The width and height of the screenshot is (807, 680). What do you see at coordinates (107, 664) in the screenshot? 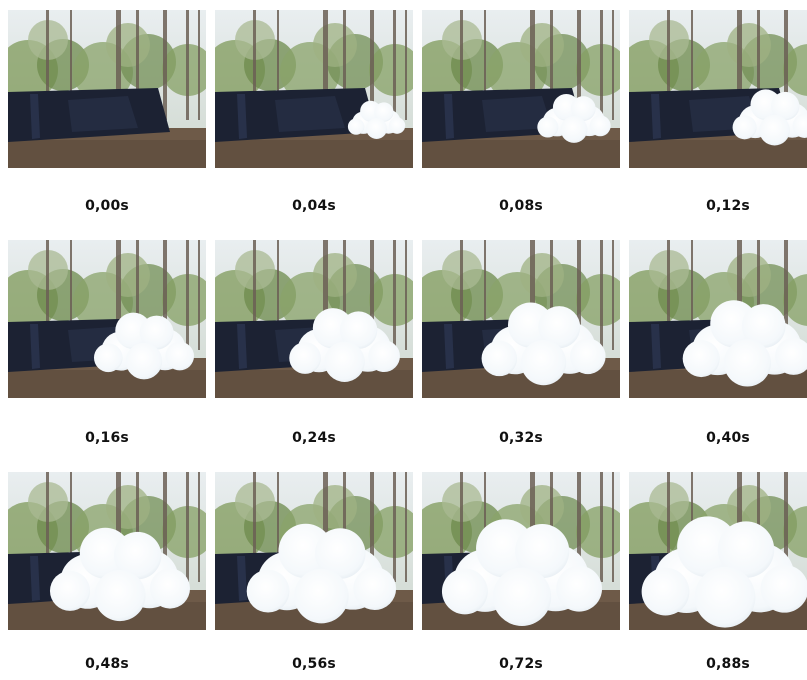
I see `time-label: 0,48s` at bounding box center [107, 664].